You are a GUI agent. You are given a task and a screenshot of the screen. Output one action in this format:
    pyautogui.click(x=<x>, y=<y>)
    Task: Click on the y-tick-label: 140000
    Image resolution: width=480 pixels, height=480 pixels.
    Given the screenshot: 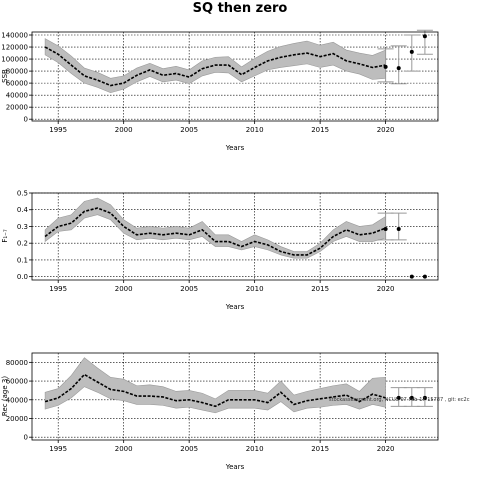 What is the action you would take?
    pyautogui.click(x=14, y=36)
    